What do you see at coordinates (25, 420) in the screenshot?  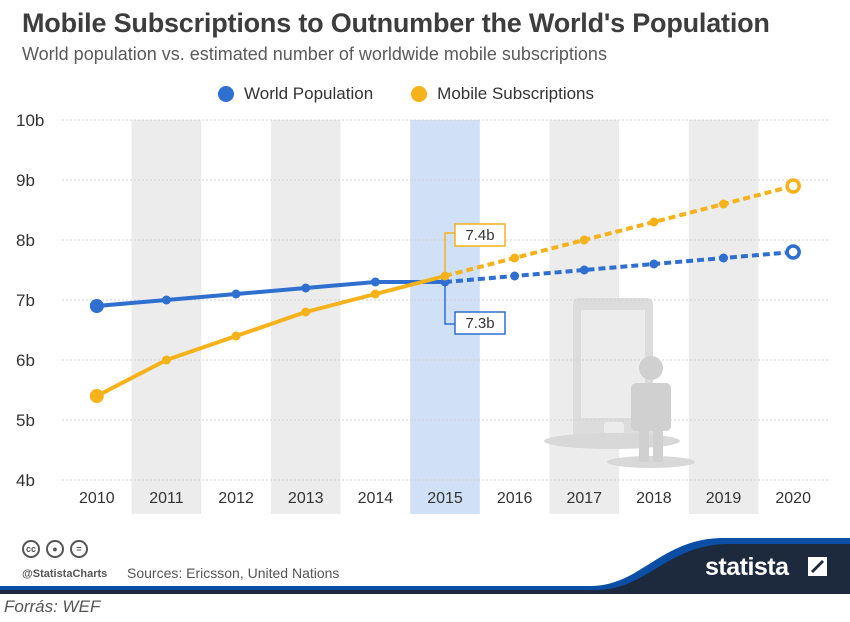 I see `y-tick-label: 5b` at bounding box center [25, 420].